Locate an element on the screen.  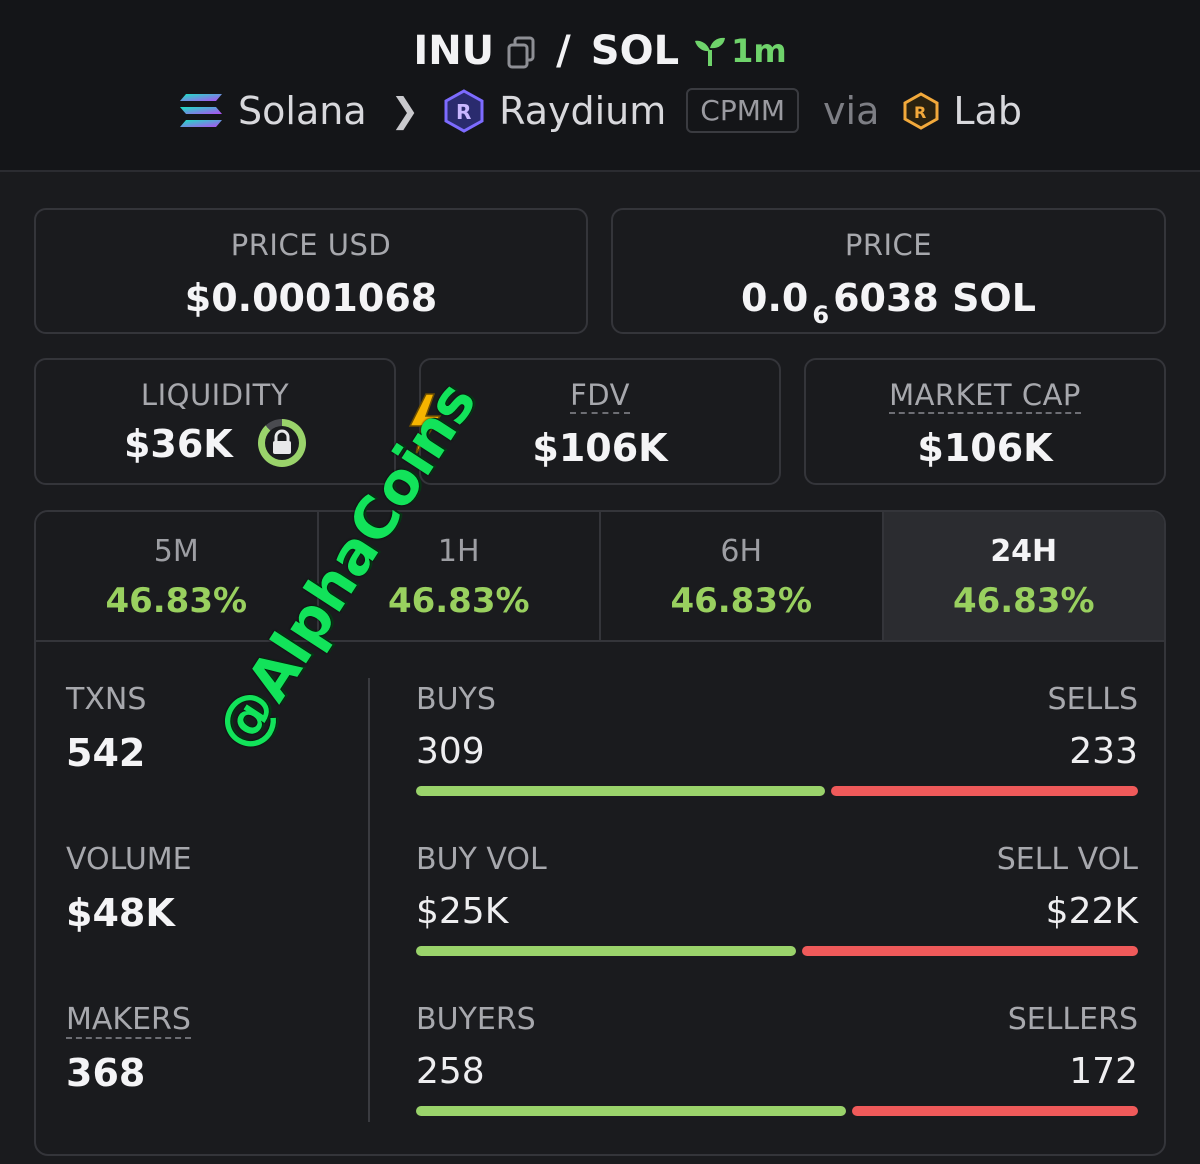
pair-header: INU / SOL 1m Solana ❯ is located at coordinates (600, 86).